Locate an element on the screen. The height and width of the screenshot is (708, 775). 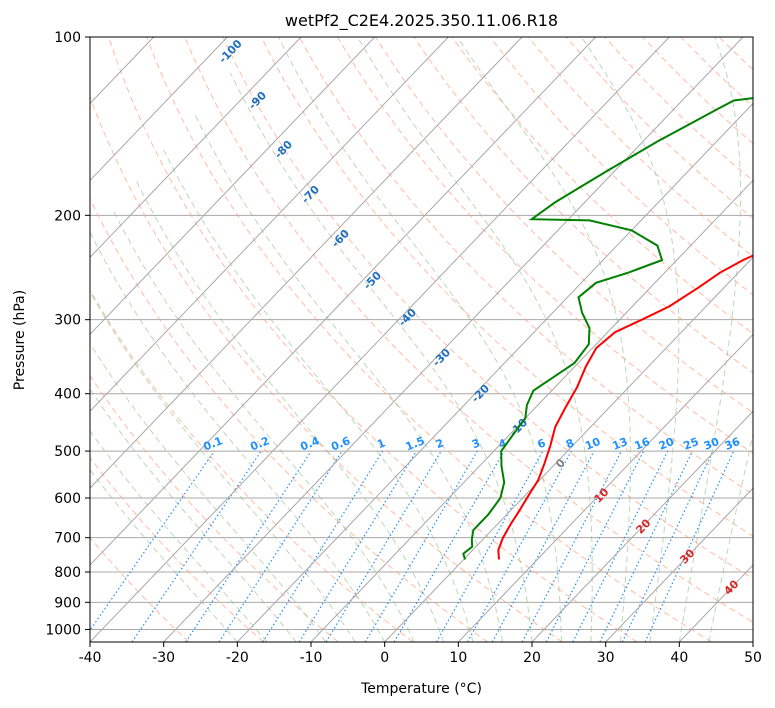
mixing-ratio-label: 10 is located at coordinates (592, 444).